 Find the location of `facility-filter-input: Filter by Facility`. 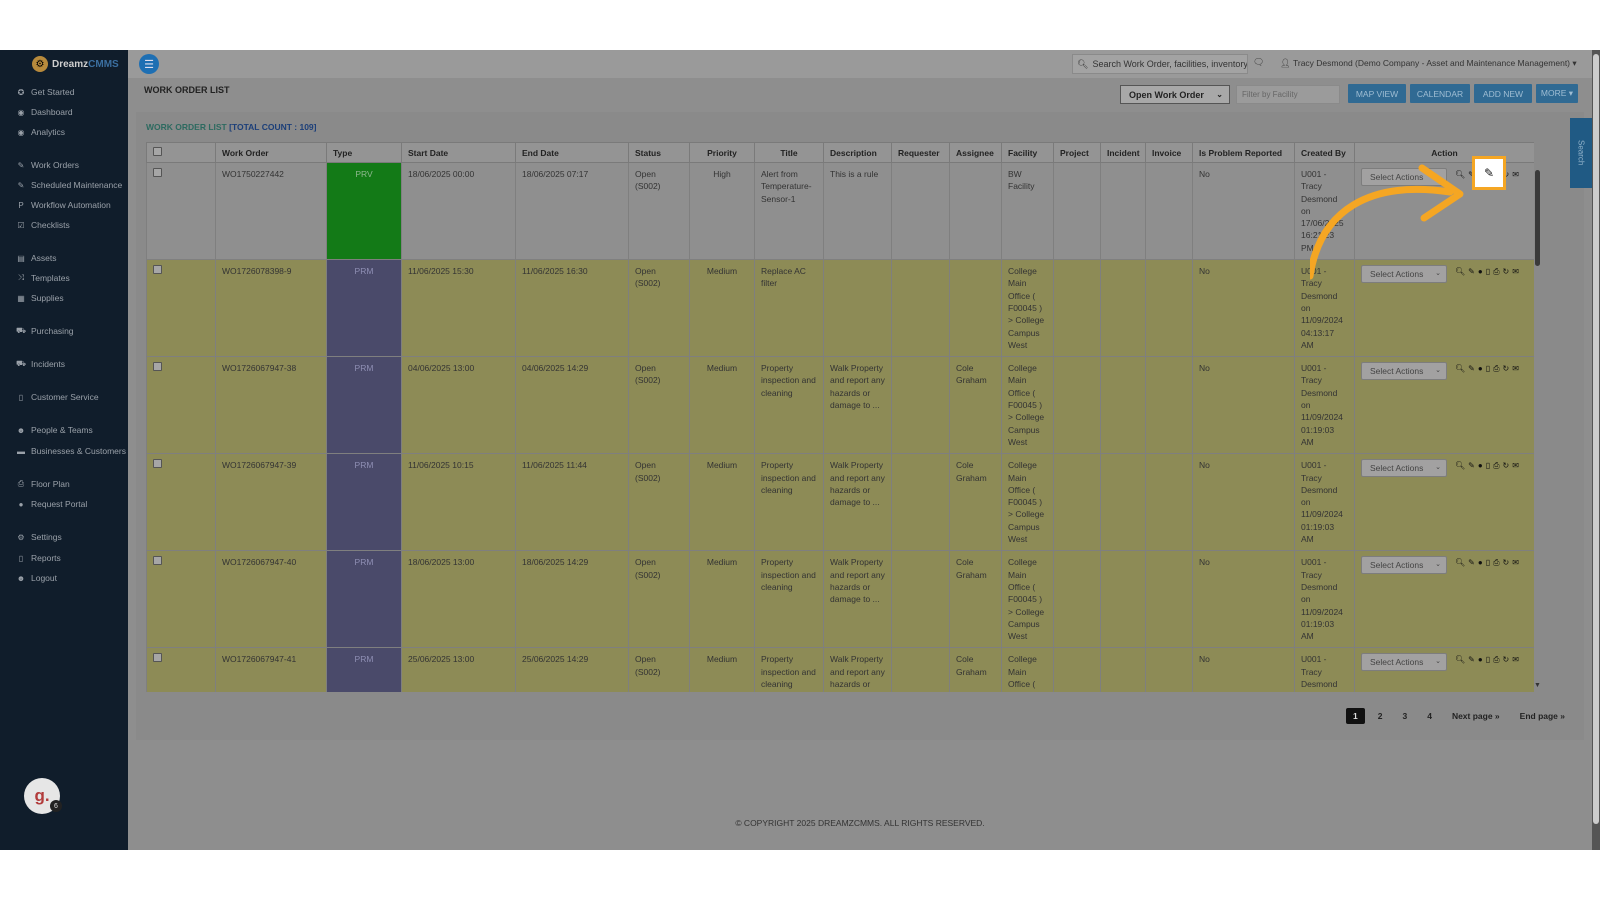

facility-filter-input: Filter by Facility is located at coordinates (1288, 94).